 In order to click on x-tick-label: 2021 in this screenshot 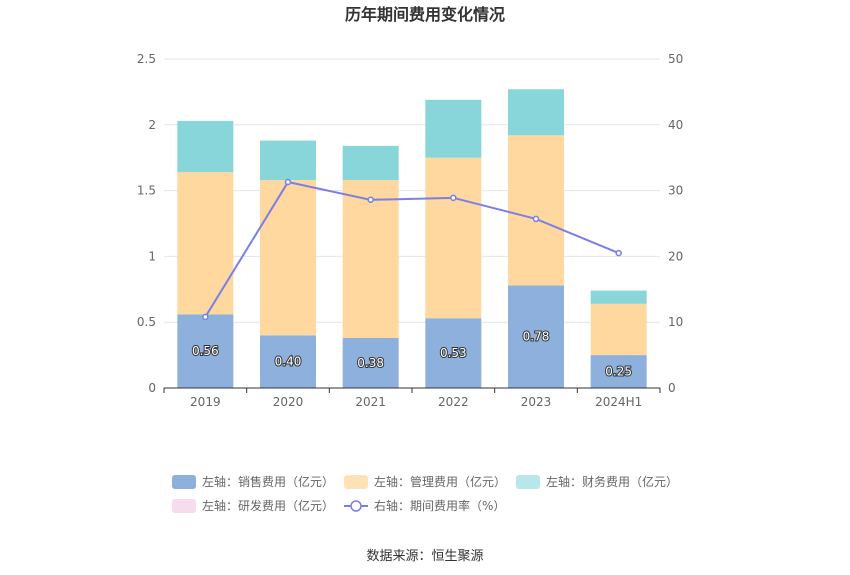, I will do `click(370, 402)`.